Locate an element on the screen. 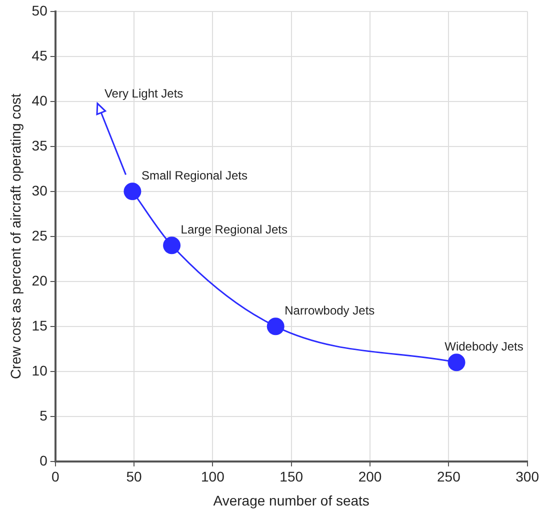 Image resolution: width=542 pixels, height=518 pixels. y-tick-label: 10 is located at coordinates (40, 370).